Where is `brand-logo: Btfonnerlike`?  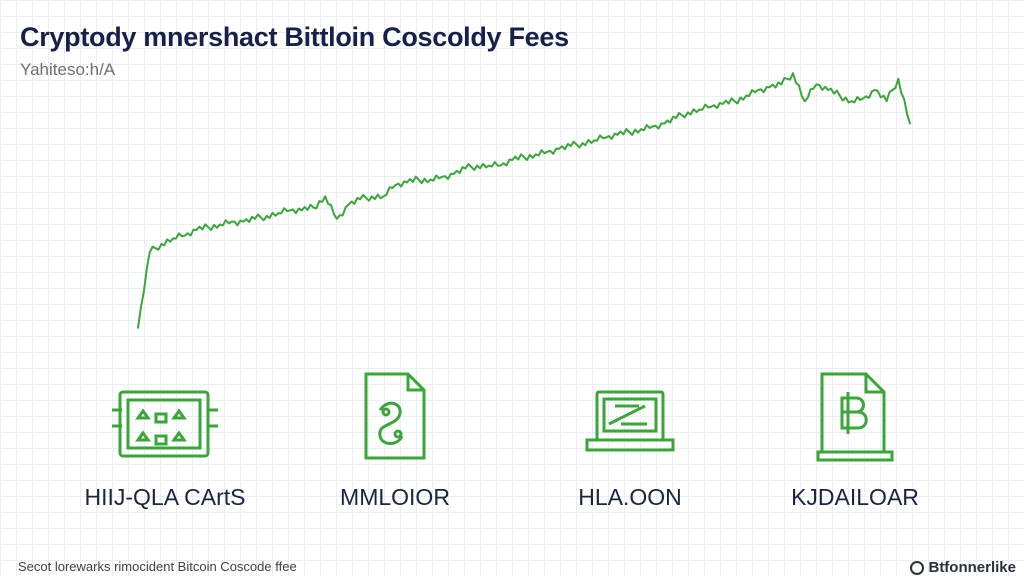
brand-logo: Btfonnerlike is located at coordinates (963, 567).